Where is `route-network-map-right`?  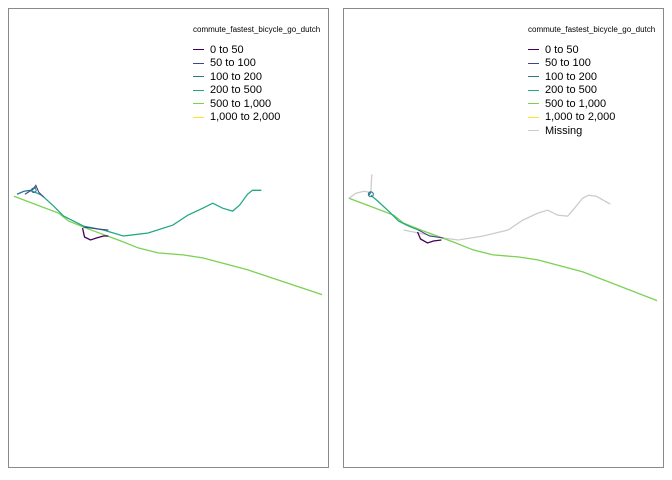 route-network-map-right is located at coordinates (503, 238).